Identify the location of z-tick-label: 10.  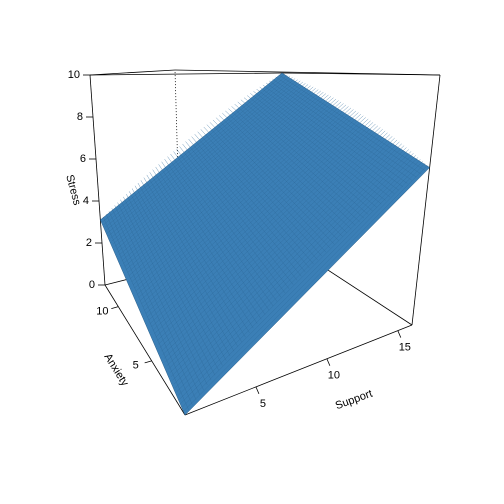
(74, 75).